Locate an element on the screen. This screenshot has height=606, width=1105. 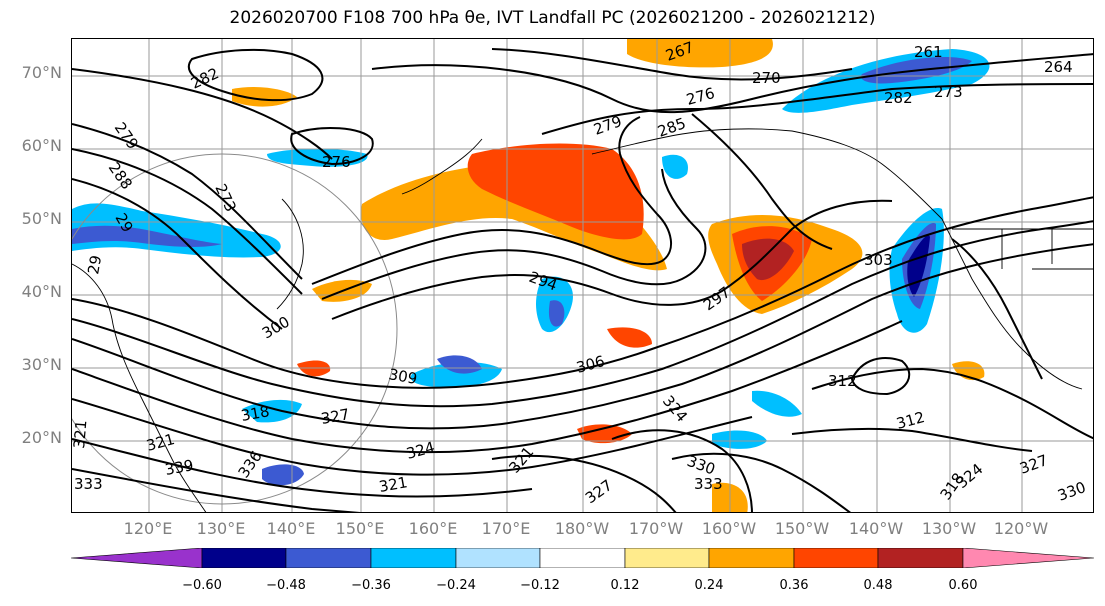
contour-label: 282 is located at coordinates (898, 98).